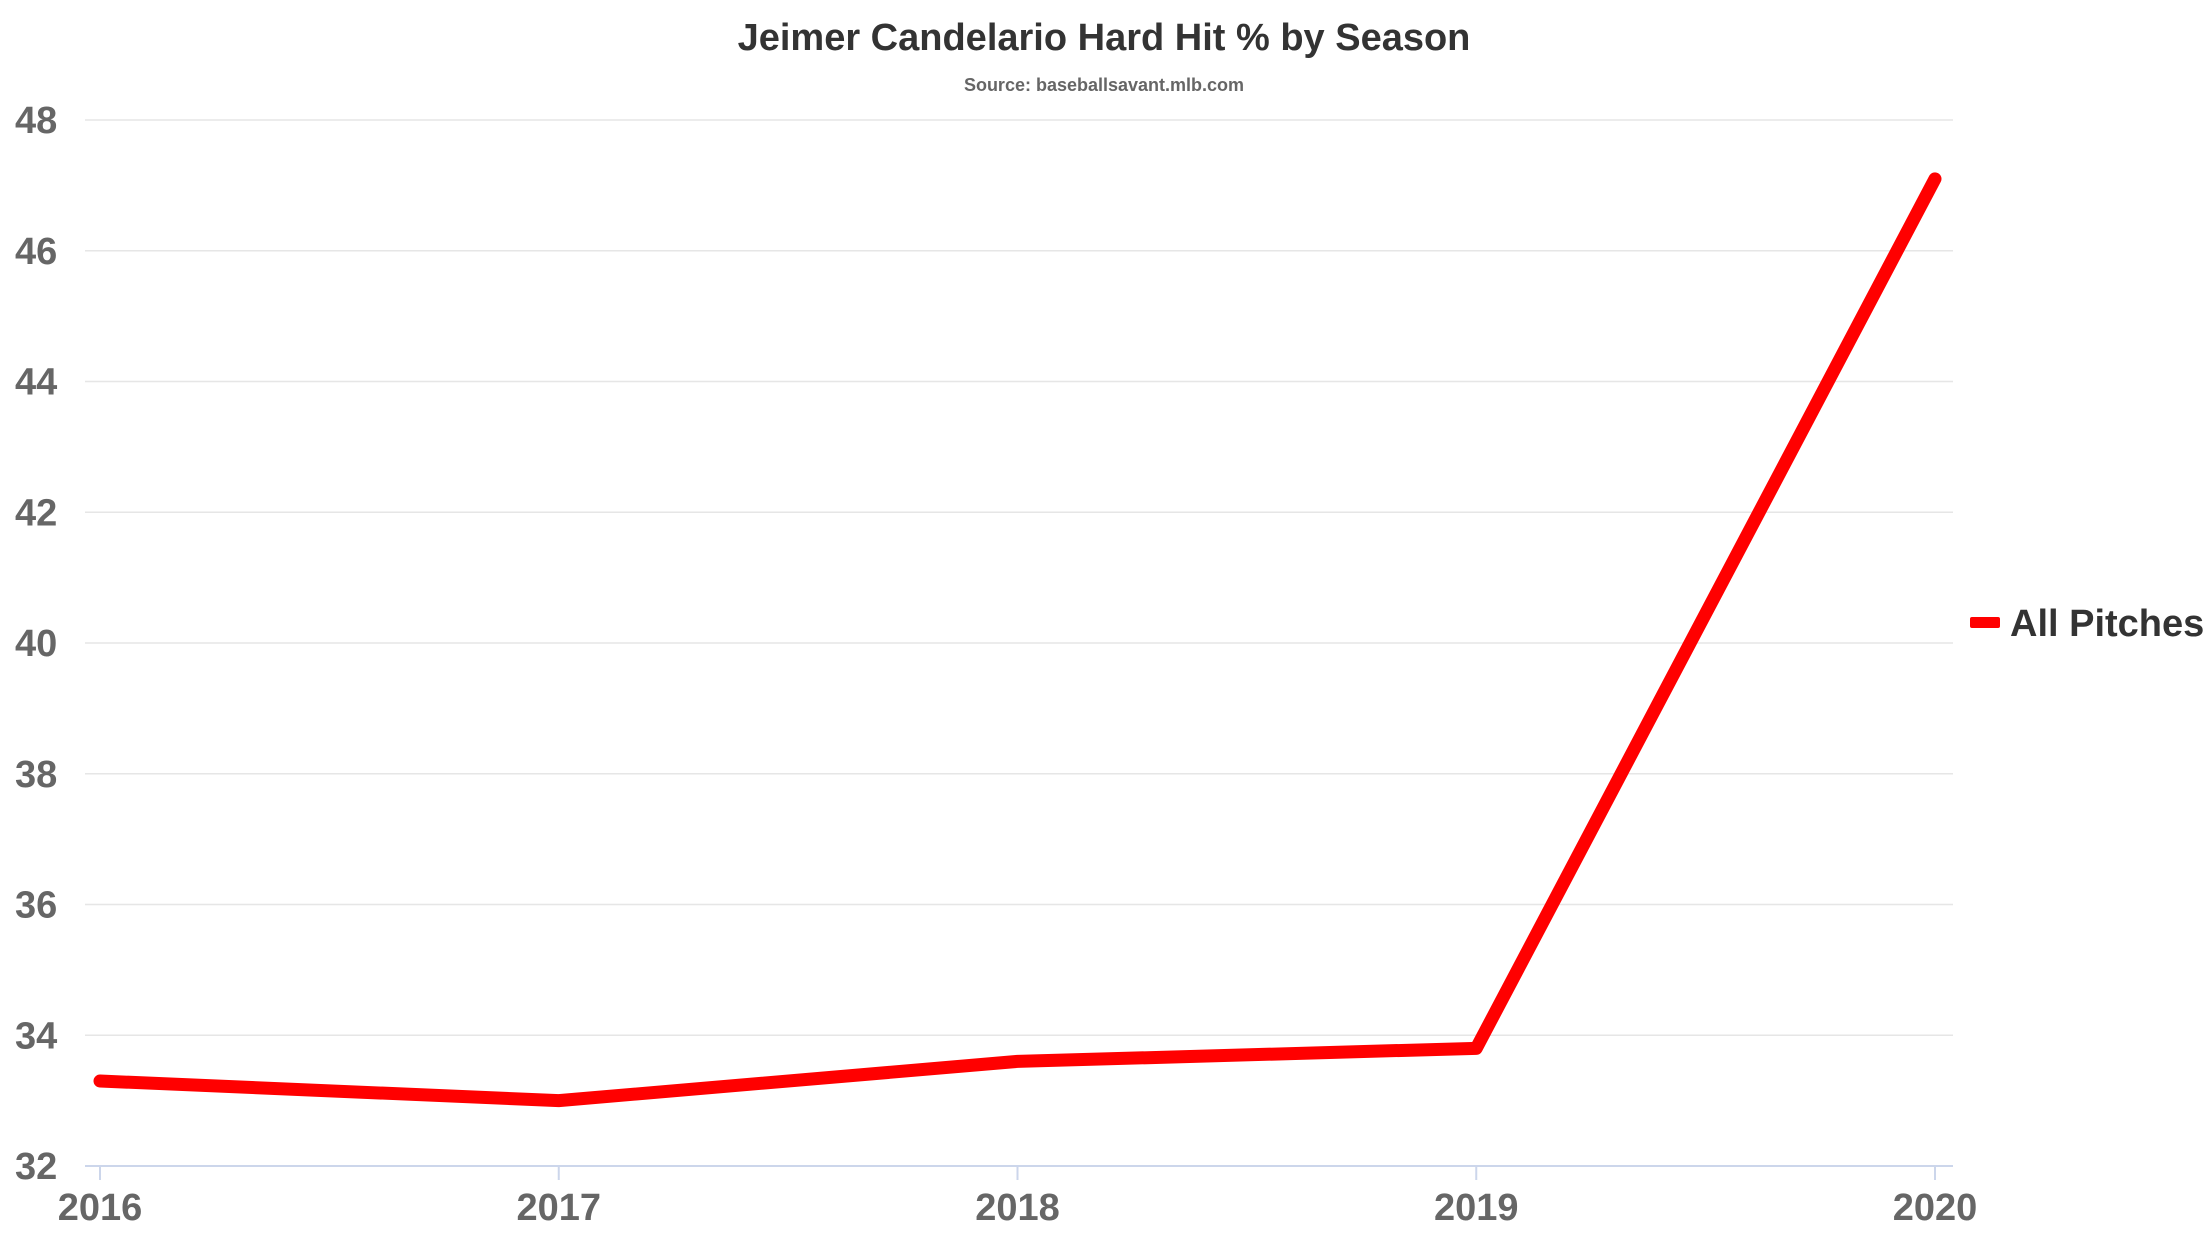  What do you see at coordinates (1476, 1208) in the screenshot?
I see `x-tick-label-2019: 2019` at bounding box center [1476, 1208].